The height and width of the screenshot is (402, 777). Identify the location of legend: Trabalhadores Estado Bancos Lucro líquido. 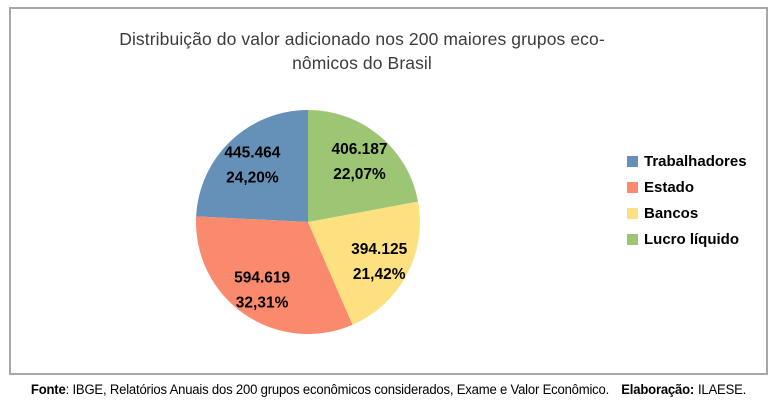
(687, 200).